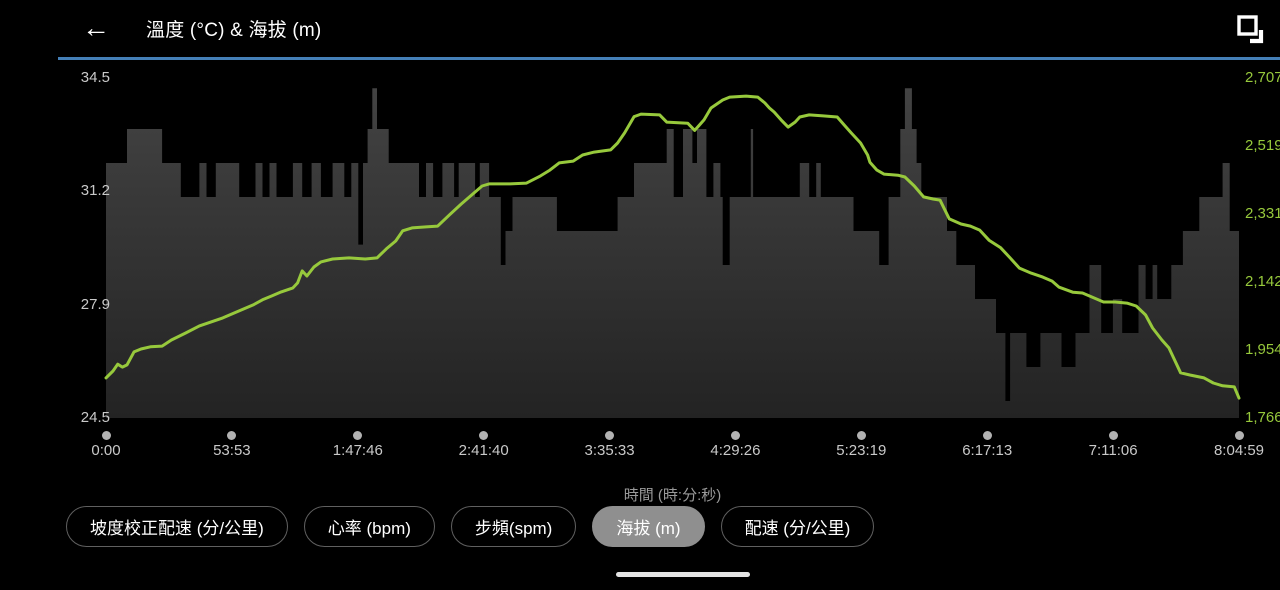 This screenshot has width=1280, height=590. What do you see at coordinates (669, 58) in the screenshot?
I see `accent-divider` at bounding box center [669, 58].